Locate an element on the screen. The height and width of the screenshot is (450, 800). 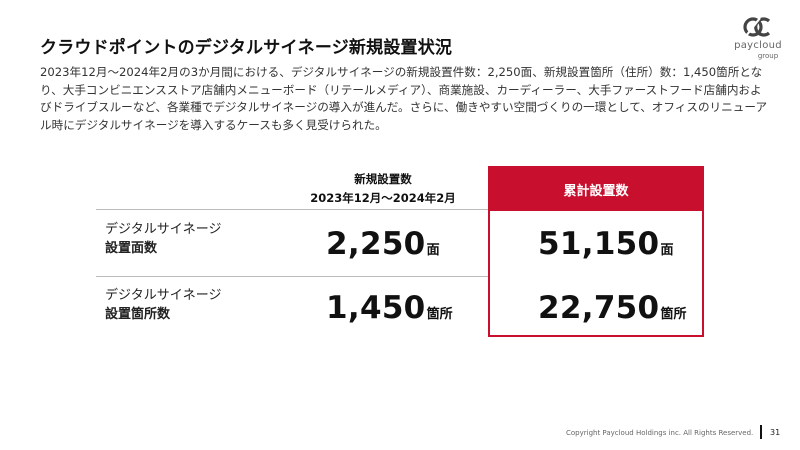
total-locations-value: 22,750箇所 is located at coordinates (612, 308).